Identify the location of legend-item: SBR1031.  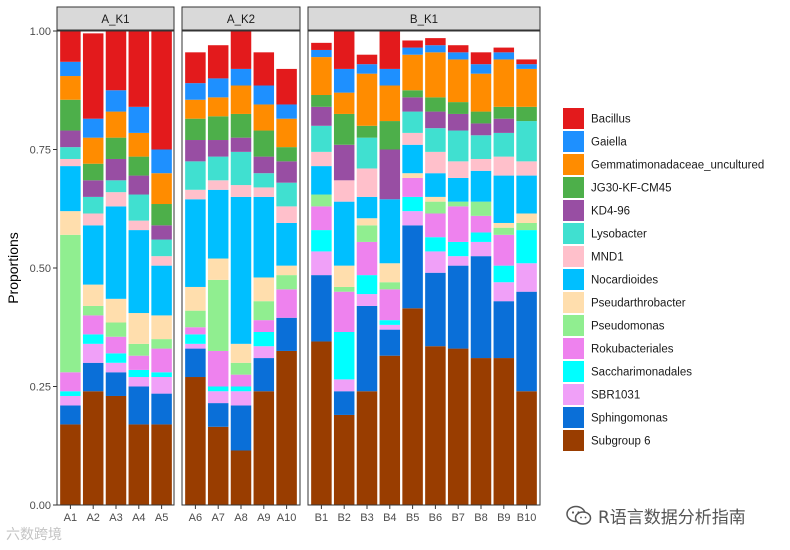
(601, 394).